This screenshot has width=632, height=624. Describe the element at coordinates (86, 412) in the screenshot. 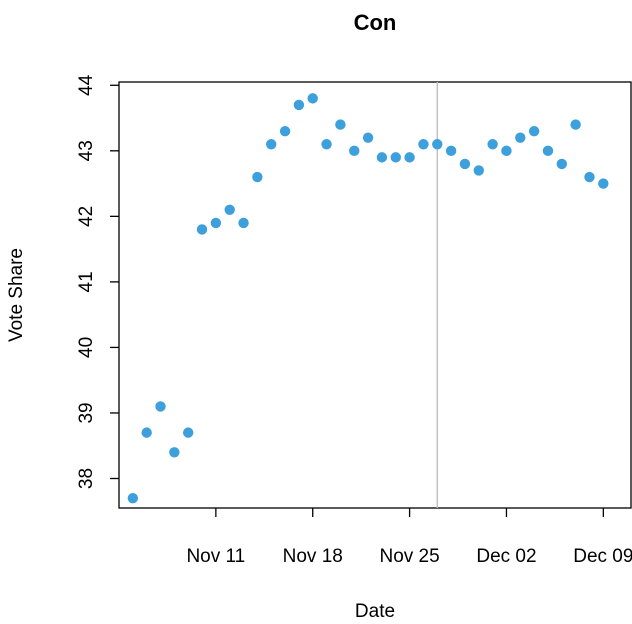

I see `y-tick-label: 39` at that location.